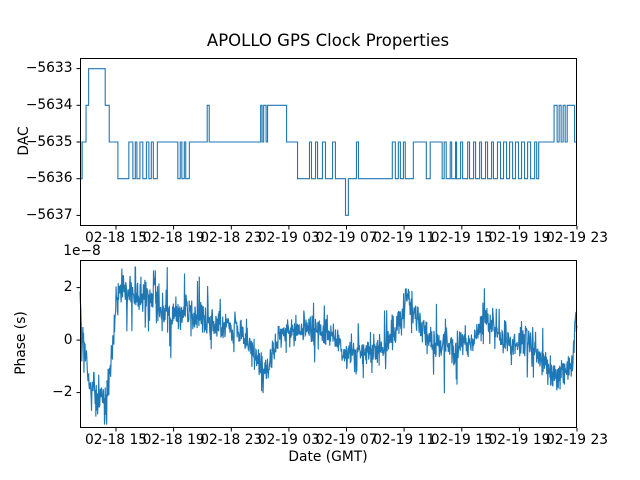 The width and height of the screenshot is (640, 480). I want to click on y-tick-label: −5637, so click(49, 214).